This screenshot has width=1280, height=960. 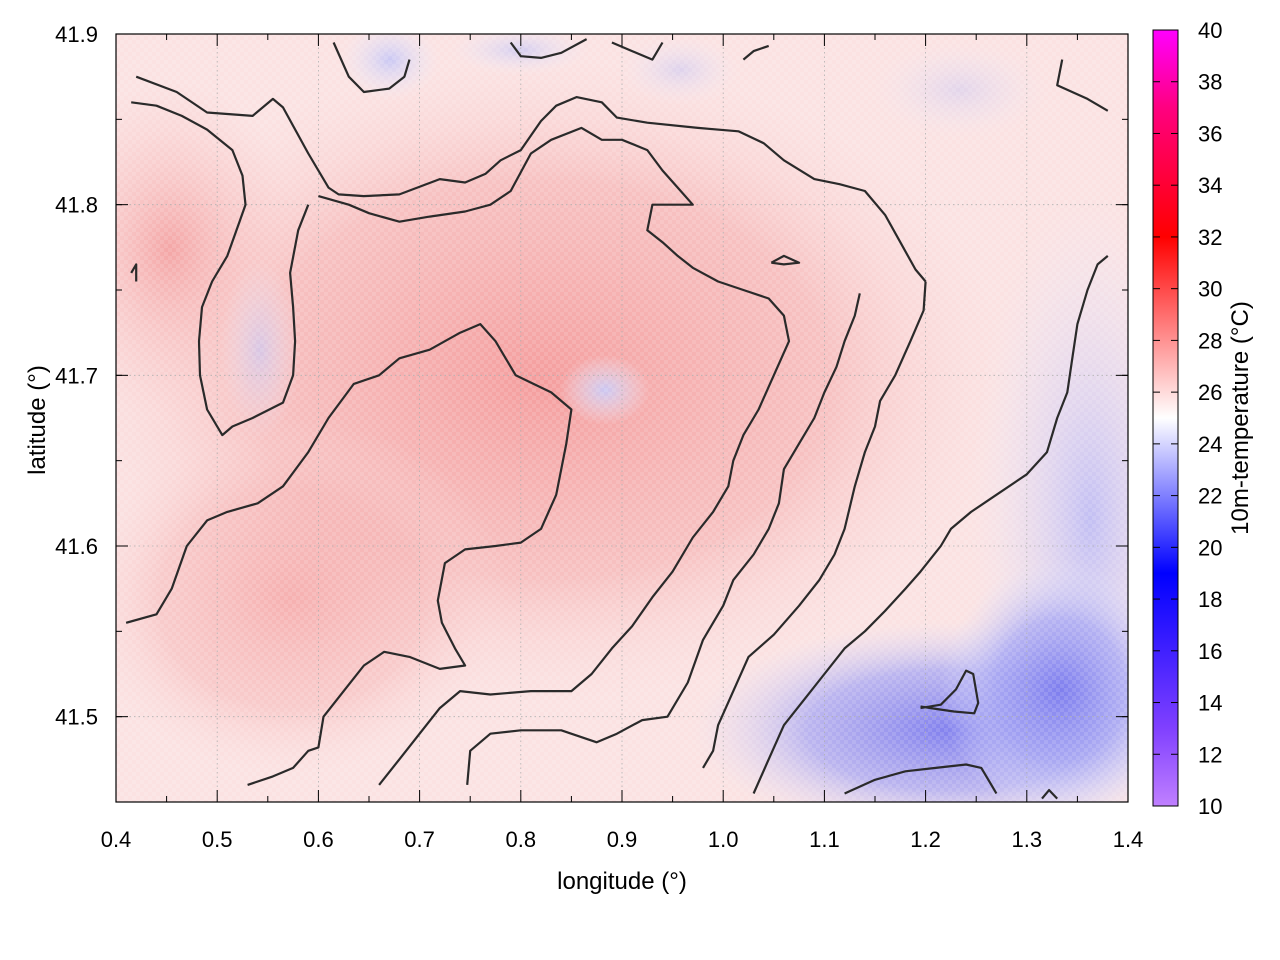 I want to click on contour-line-contour-i, so click(x=950, y=692).